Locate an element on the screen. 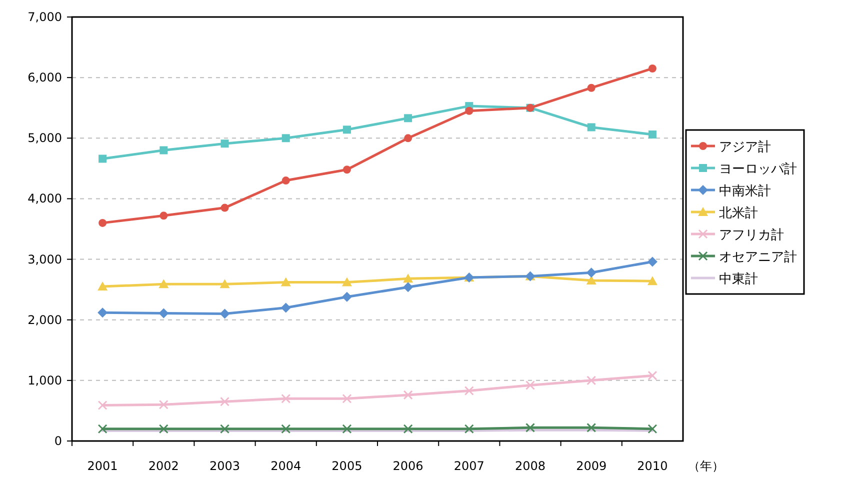 The height and width of the screenshot is (479, 846). x-tick-label: 2010 is located at coordinates (652, 466).